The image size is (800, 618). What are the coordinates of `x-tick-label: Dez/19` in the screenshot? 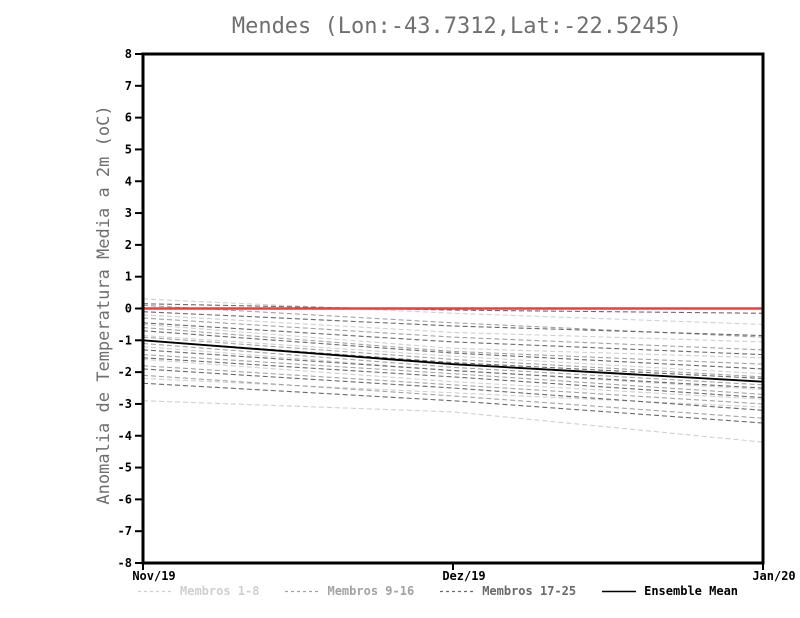 It's located at (463, 576).